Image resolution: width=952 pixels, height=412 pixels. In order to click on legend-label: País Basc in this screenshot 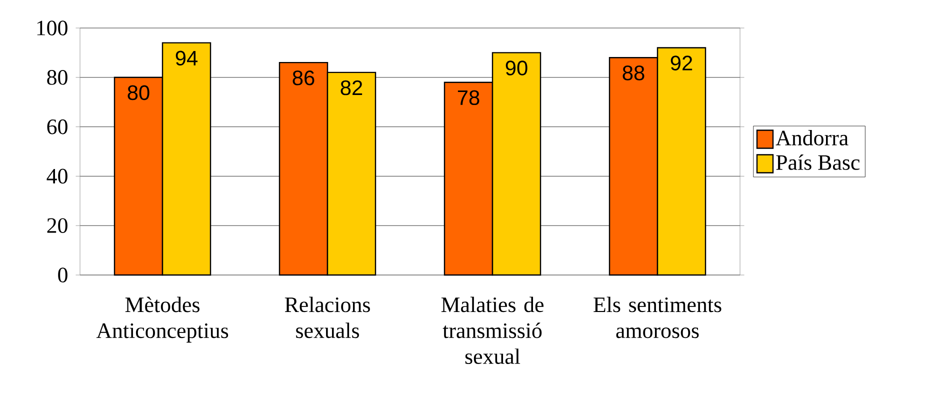, I will do `click(818, 162)`.